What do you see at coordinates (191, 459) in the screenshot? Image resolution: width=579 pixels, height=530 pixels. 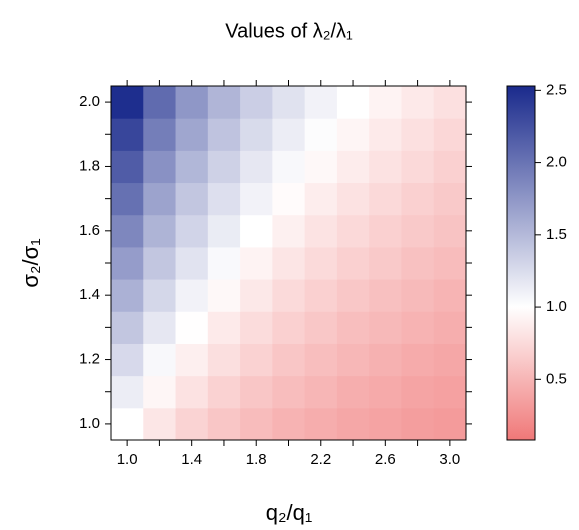 I see `x-tick-label: 1.4` at bounding box center [191, 459].